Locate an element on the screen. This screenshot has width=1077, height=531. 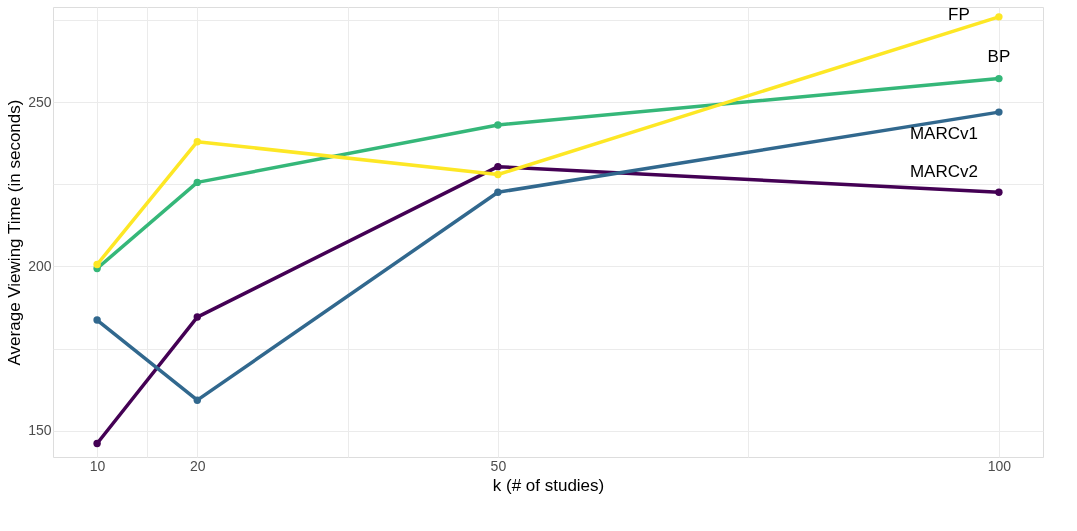
y-tick-label: 200 is located at coordinates (40, 265).